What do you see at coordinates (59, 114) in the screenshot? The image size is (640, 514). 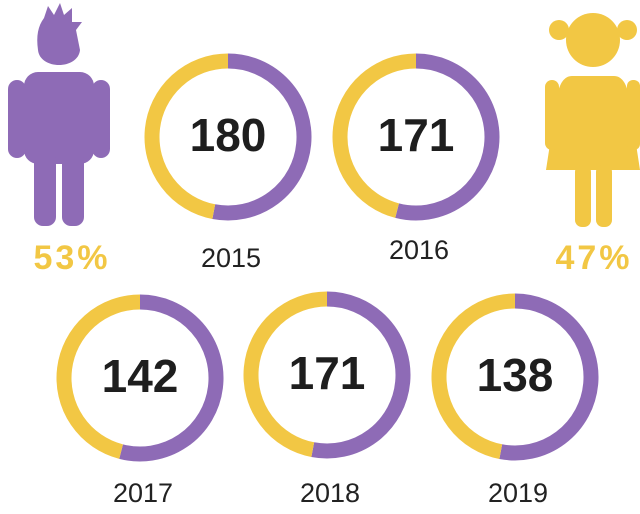 I see `boy-icon` at bounding box center [59, 114].